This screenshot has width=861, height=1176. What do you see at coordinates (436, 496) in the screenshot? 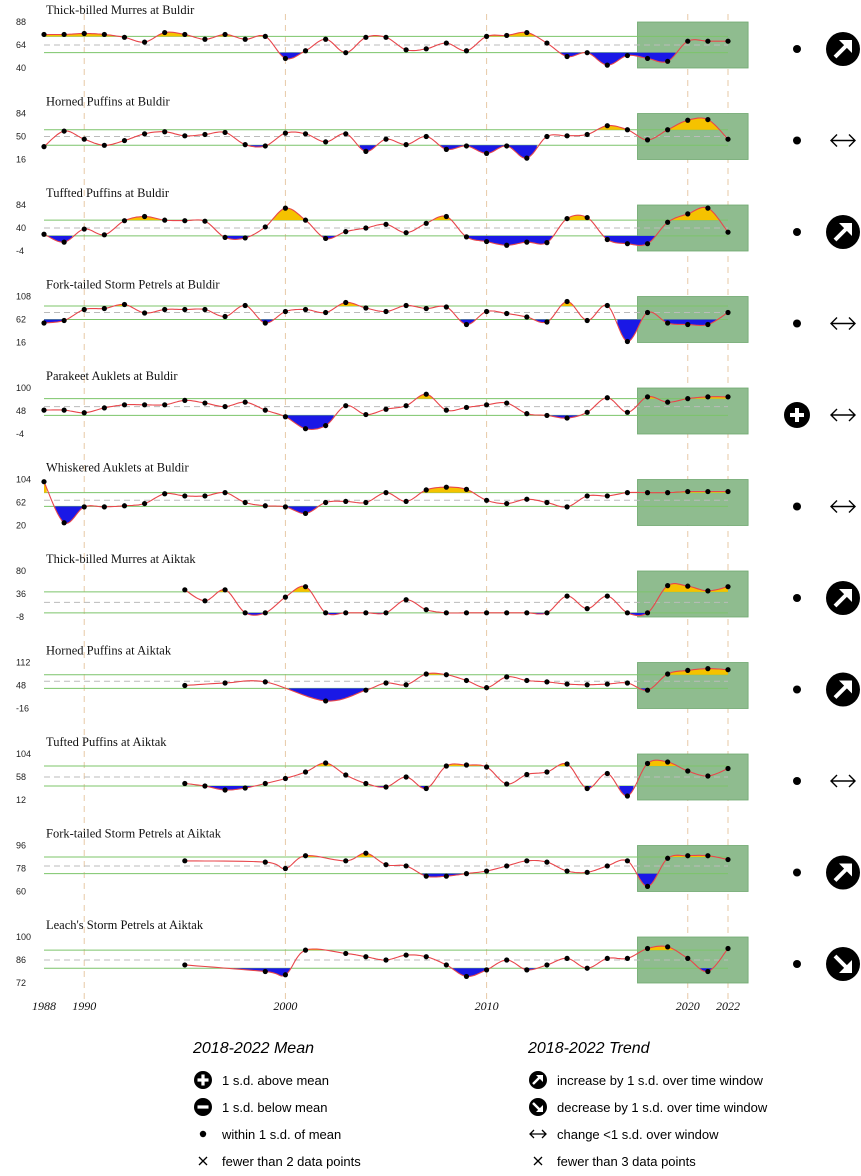
I see `chart-panel: 104 62 20 Whiskered Auklets at Buldir` at bounding box center [436, 496].